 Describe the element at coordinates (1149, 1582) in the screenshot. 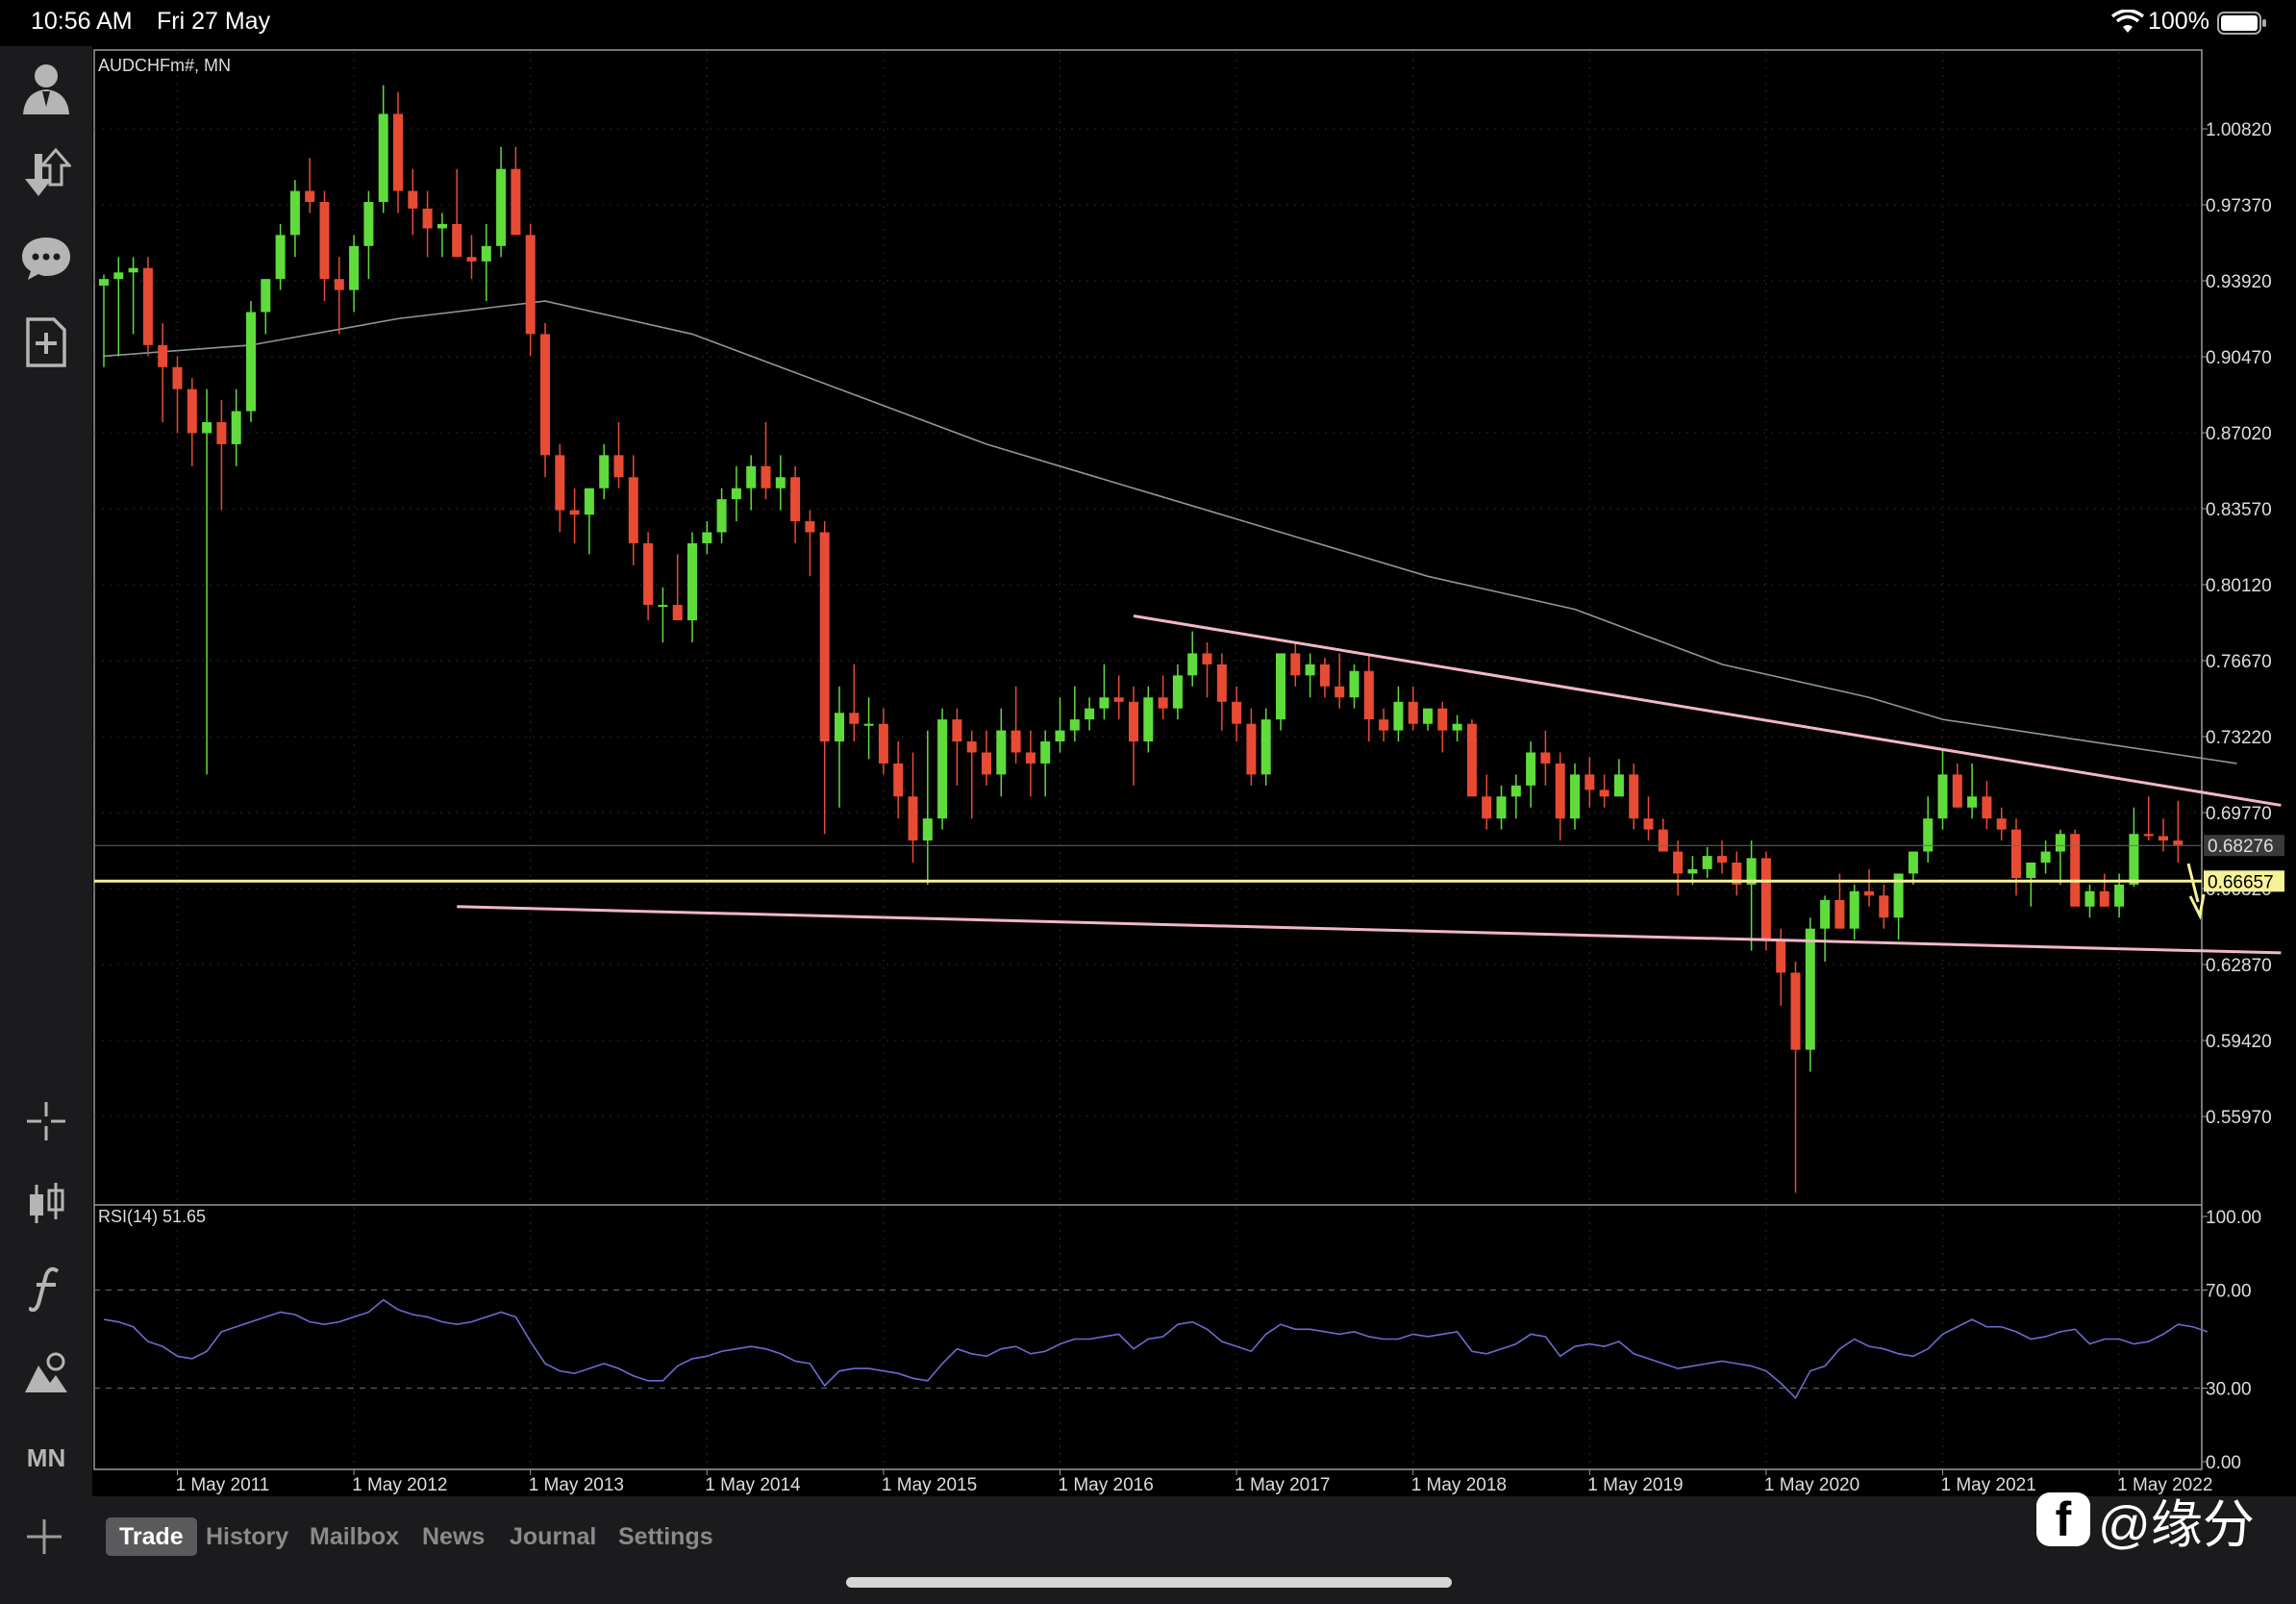

I see `home-indicator` at that location.